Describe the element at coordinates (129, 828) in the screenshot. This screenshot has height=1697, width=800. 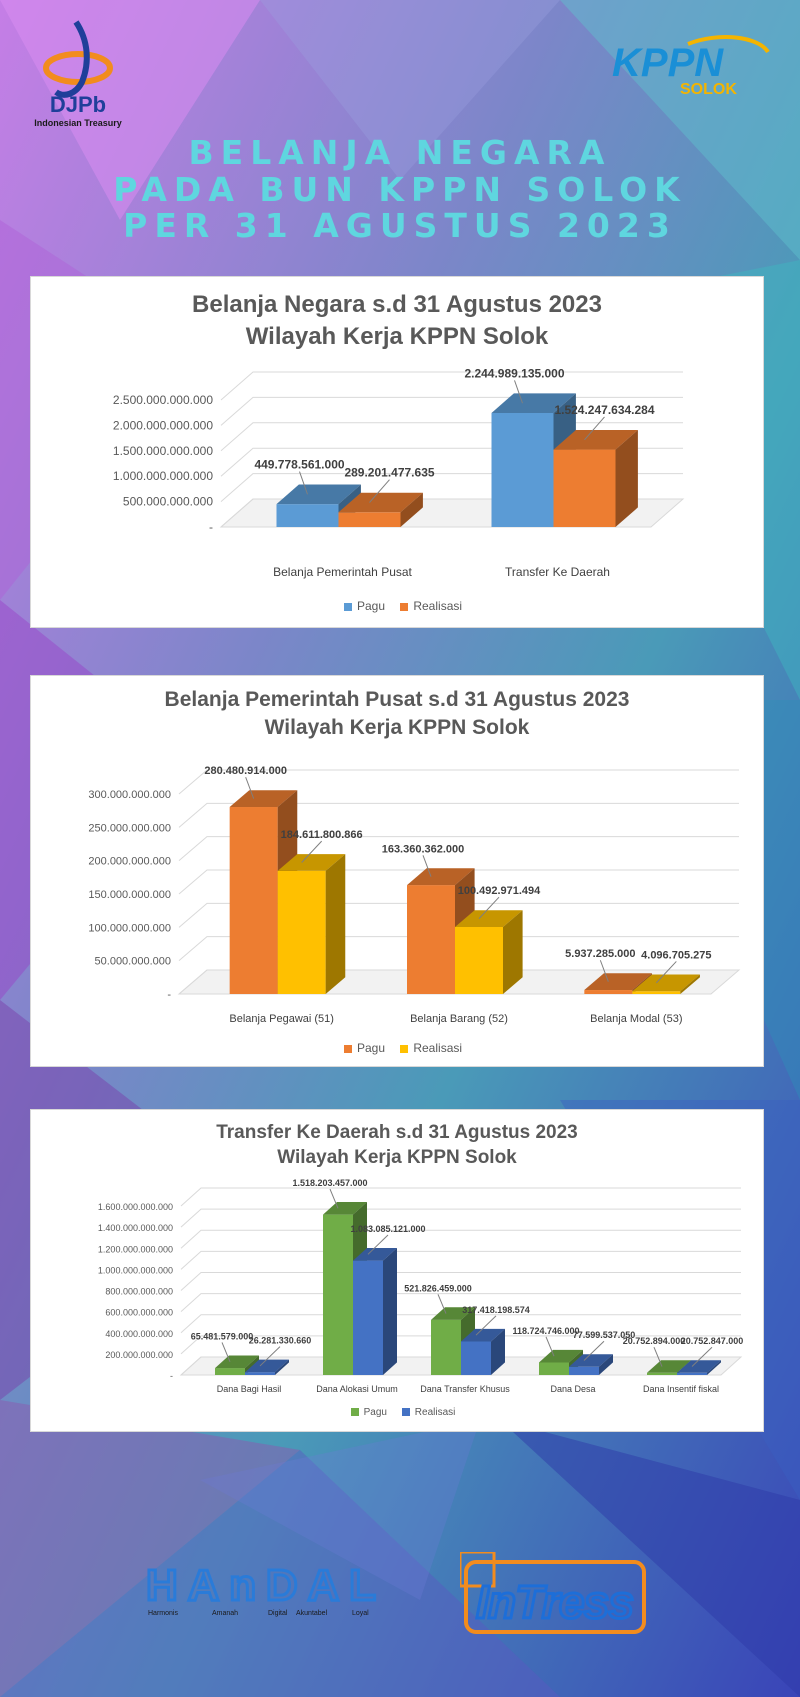
I see `y-tick-label: 250.000.000.000` at that location.